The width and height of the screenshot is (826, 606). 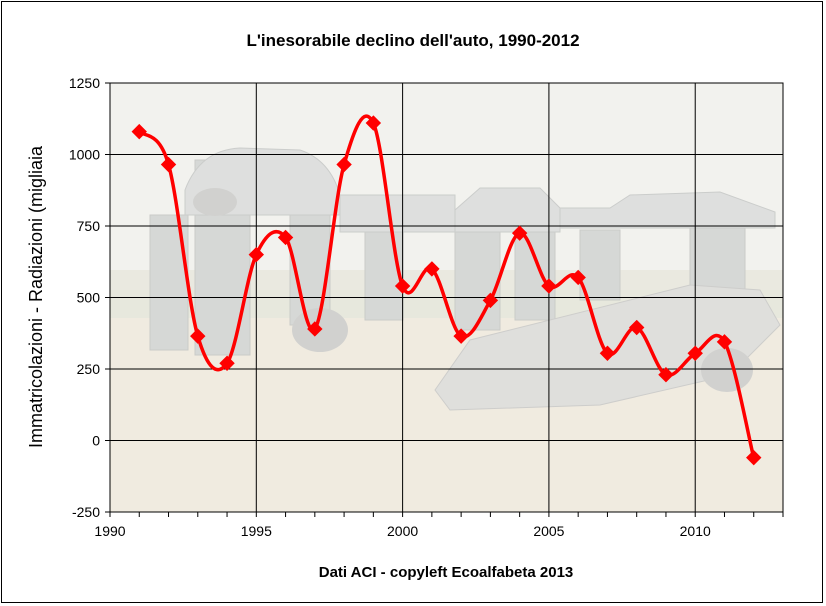 What do you see at coordinates (256, 531) in the screenshot?
I see `x-tick-label: 1995` at bounding box center [256, 531].